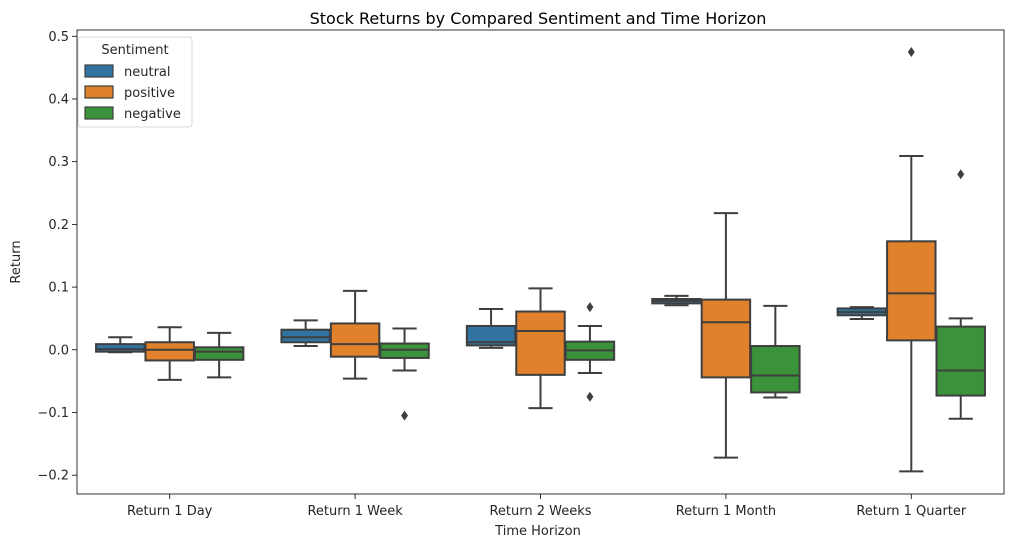 Image resolution: width=1012 pixels, height=547 pixels. What do you see at coordinates (99, 71) in the screenshot?
I see `legend-swatch-neutral` at bounding box center [99, 71].